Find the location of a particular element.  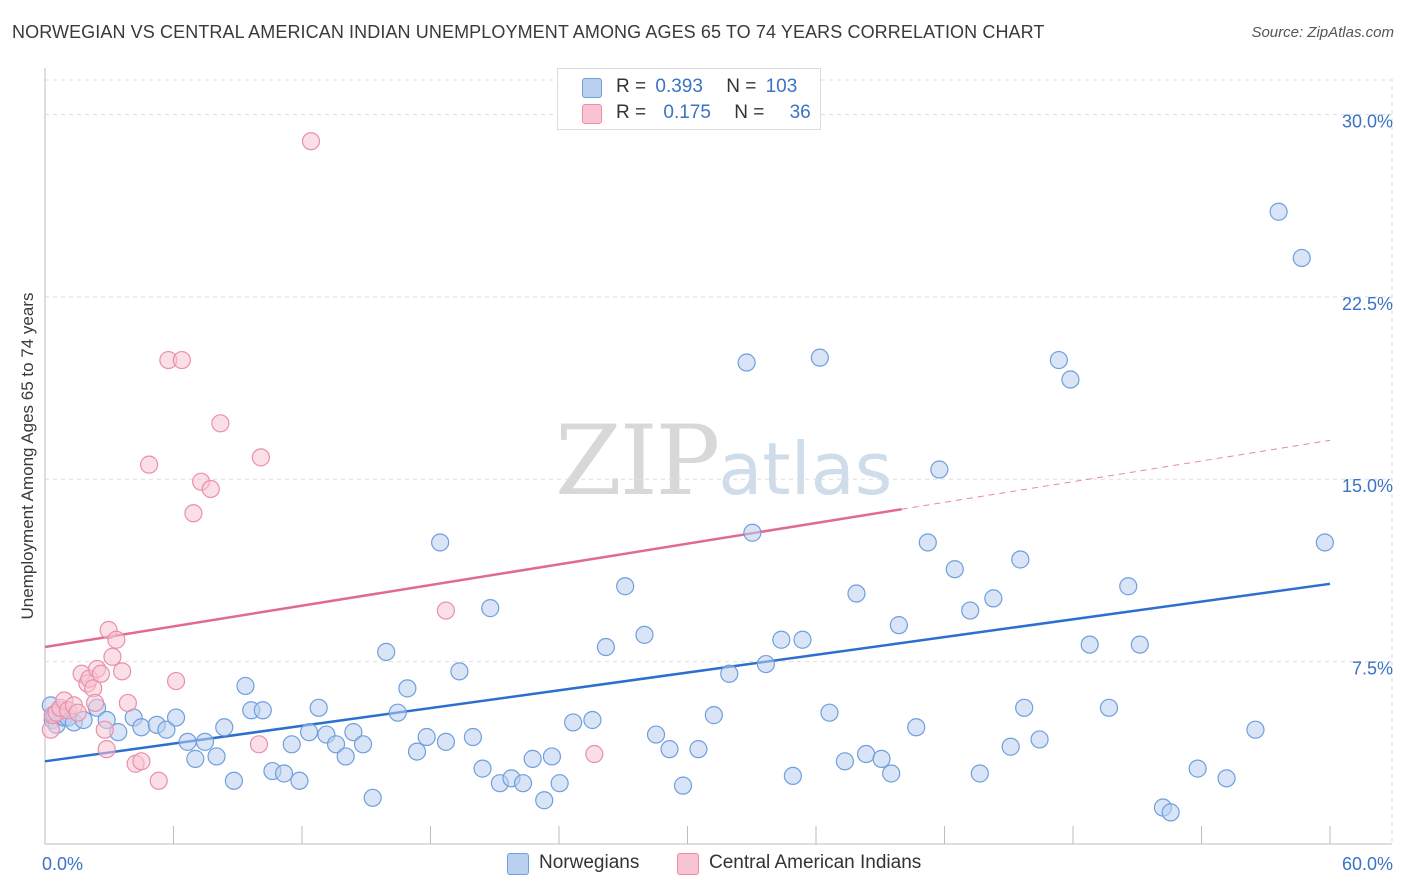

swatch-norwegians is located at coordinates (518, 864).